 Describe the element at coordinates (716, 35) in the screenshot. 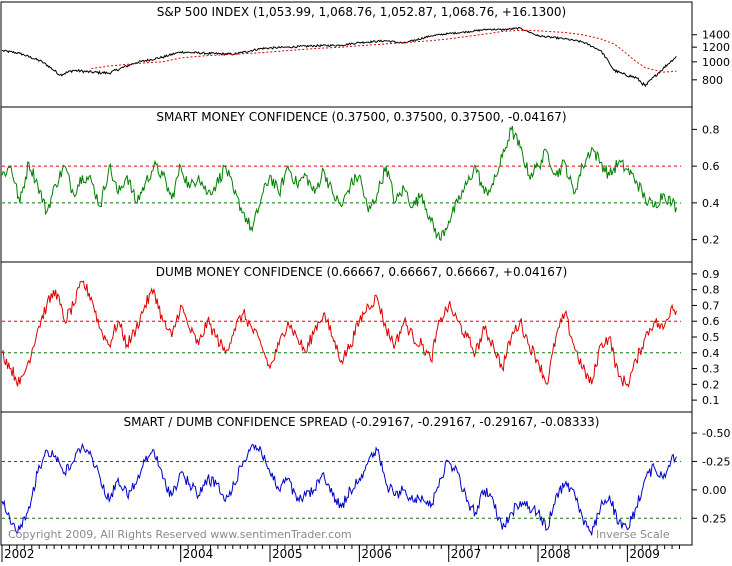

I see `y-tick-label: 1400` at that location.